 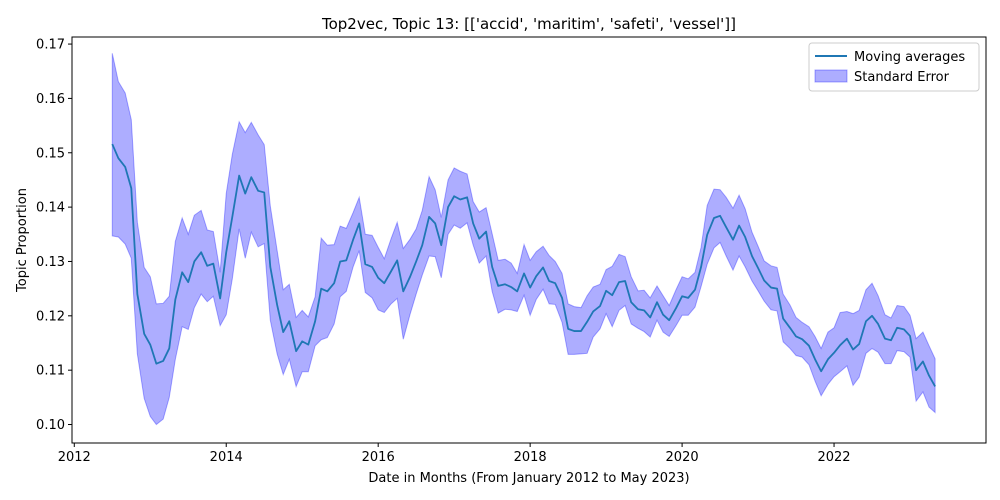 What do you see at coordinates (378, 457) in the screenshot?
I see `x-tick-label: 2016` at bounding box center [378, 457].